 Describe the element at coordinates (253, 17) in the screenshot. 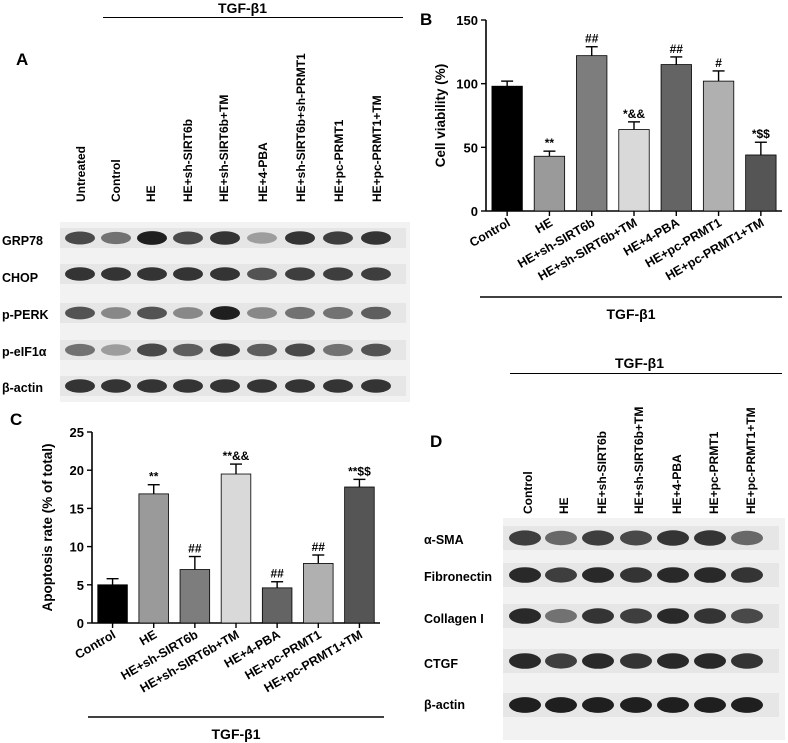

I see `panel-a-header-rule` at that location.